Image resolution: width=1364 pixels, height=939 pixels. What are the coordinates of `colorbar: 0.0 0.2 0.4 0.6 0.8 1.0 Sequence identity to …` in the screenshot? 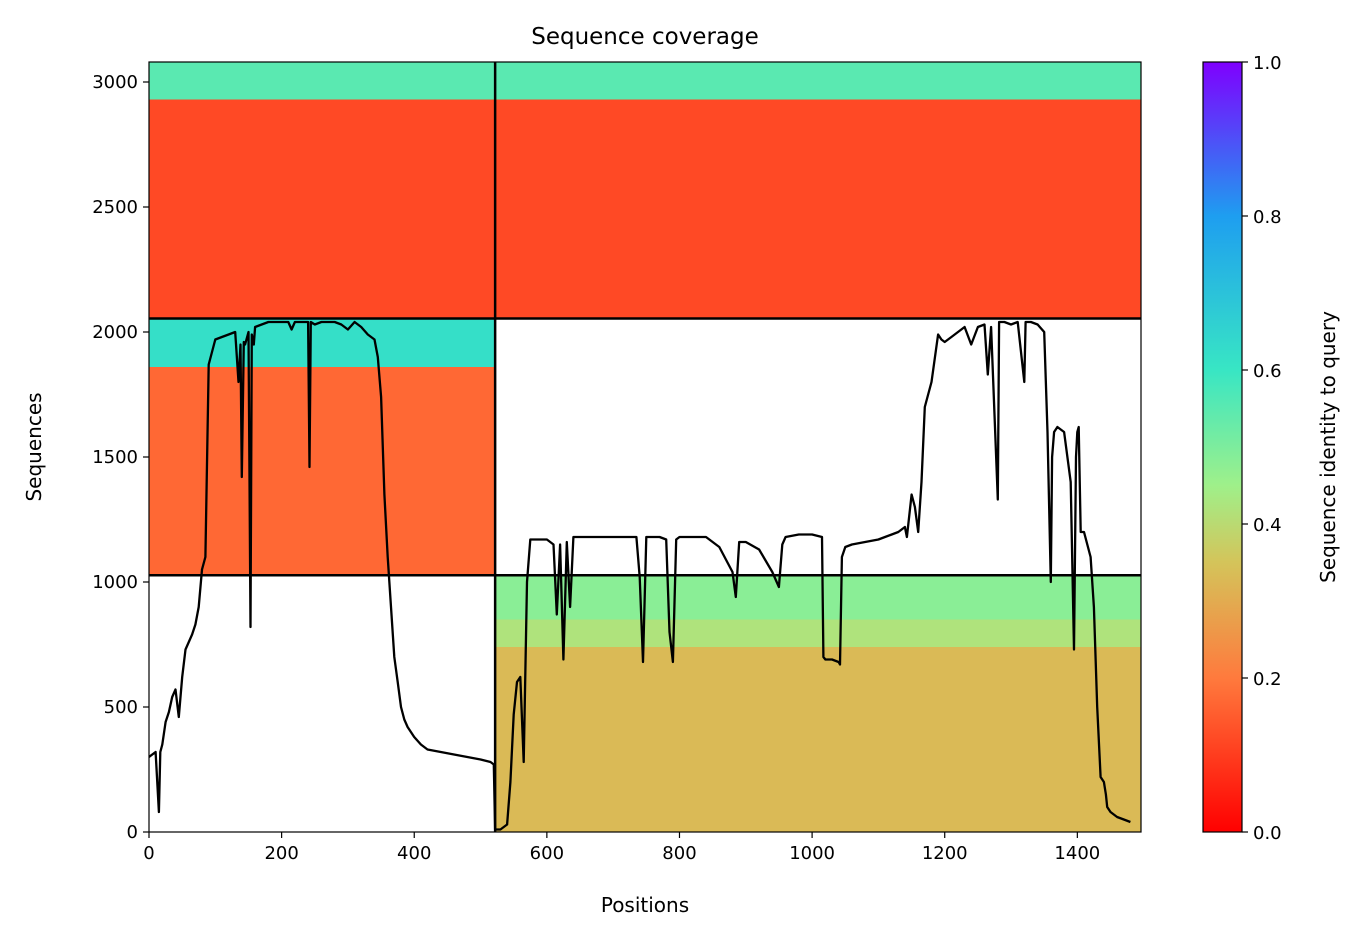 It's located at (1271, 448).